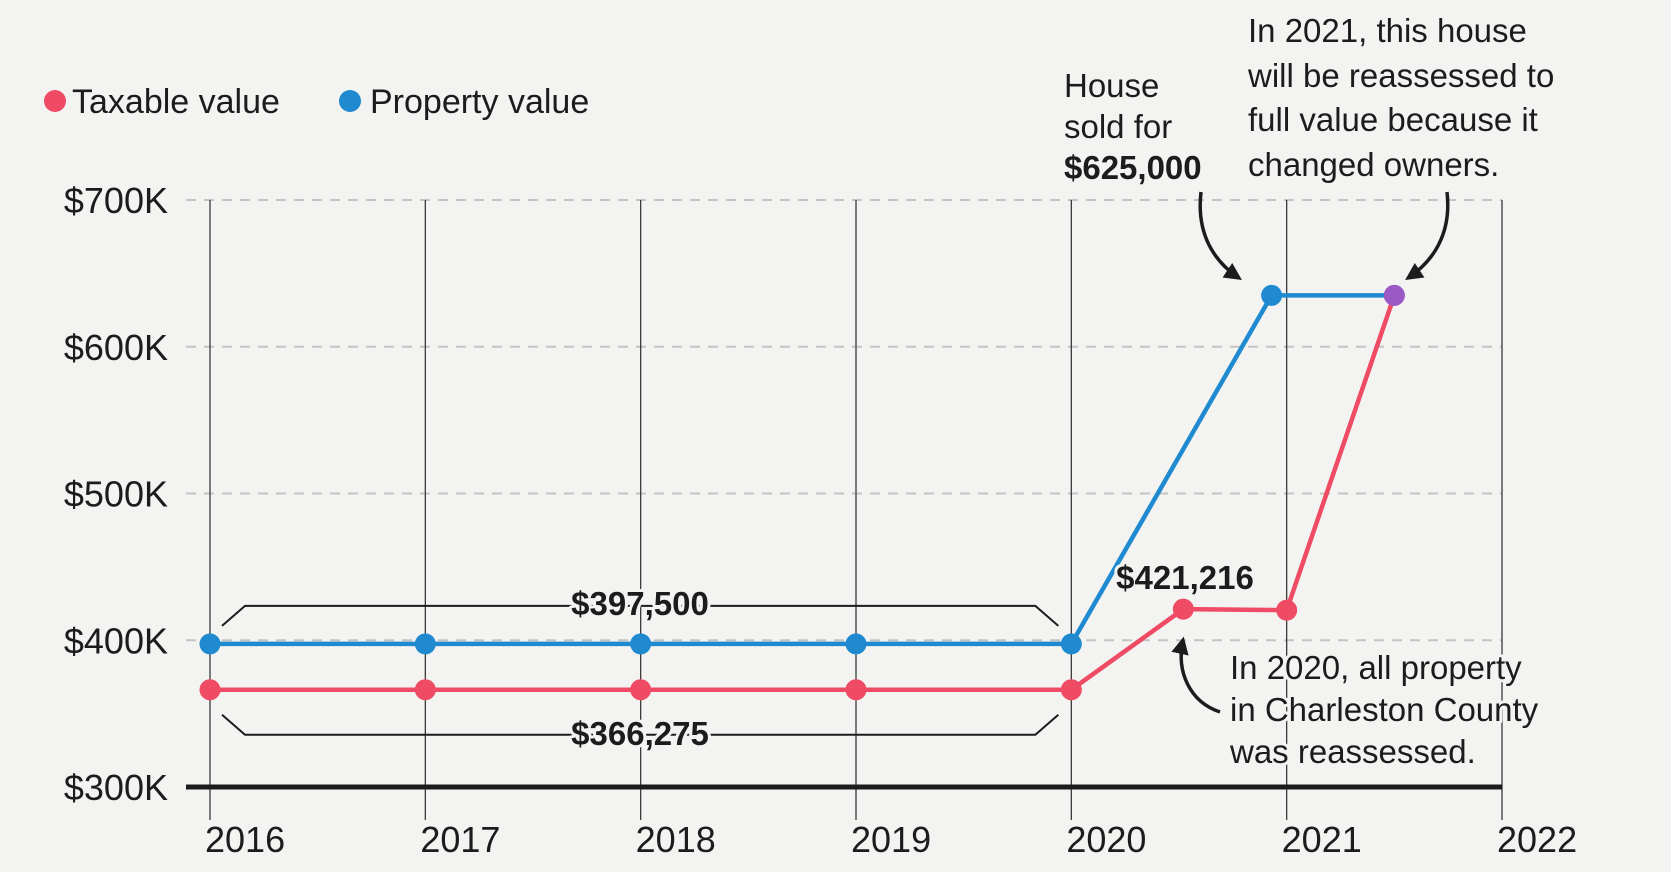 Image resolution: width=1671 pixels, height=872 pixels. Describe the element at coordinates (1537, 839) in the screenshot. I see `x-tick-label: 2022` at that location.